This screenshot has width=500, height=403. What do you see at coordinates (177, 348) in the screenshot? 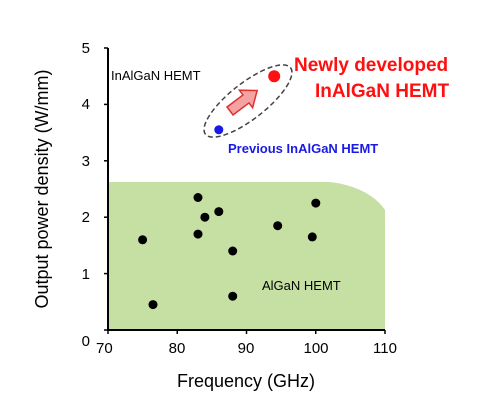
I see `x-tick-label: 80` at bounding box center [177, 348].